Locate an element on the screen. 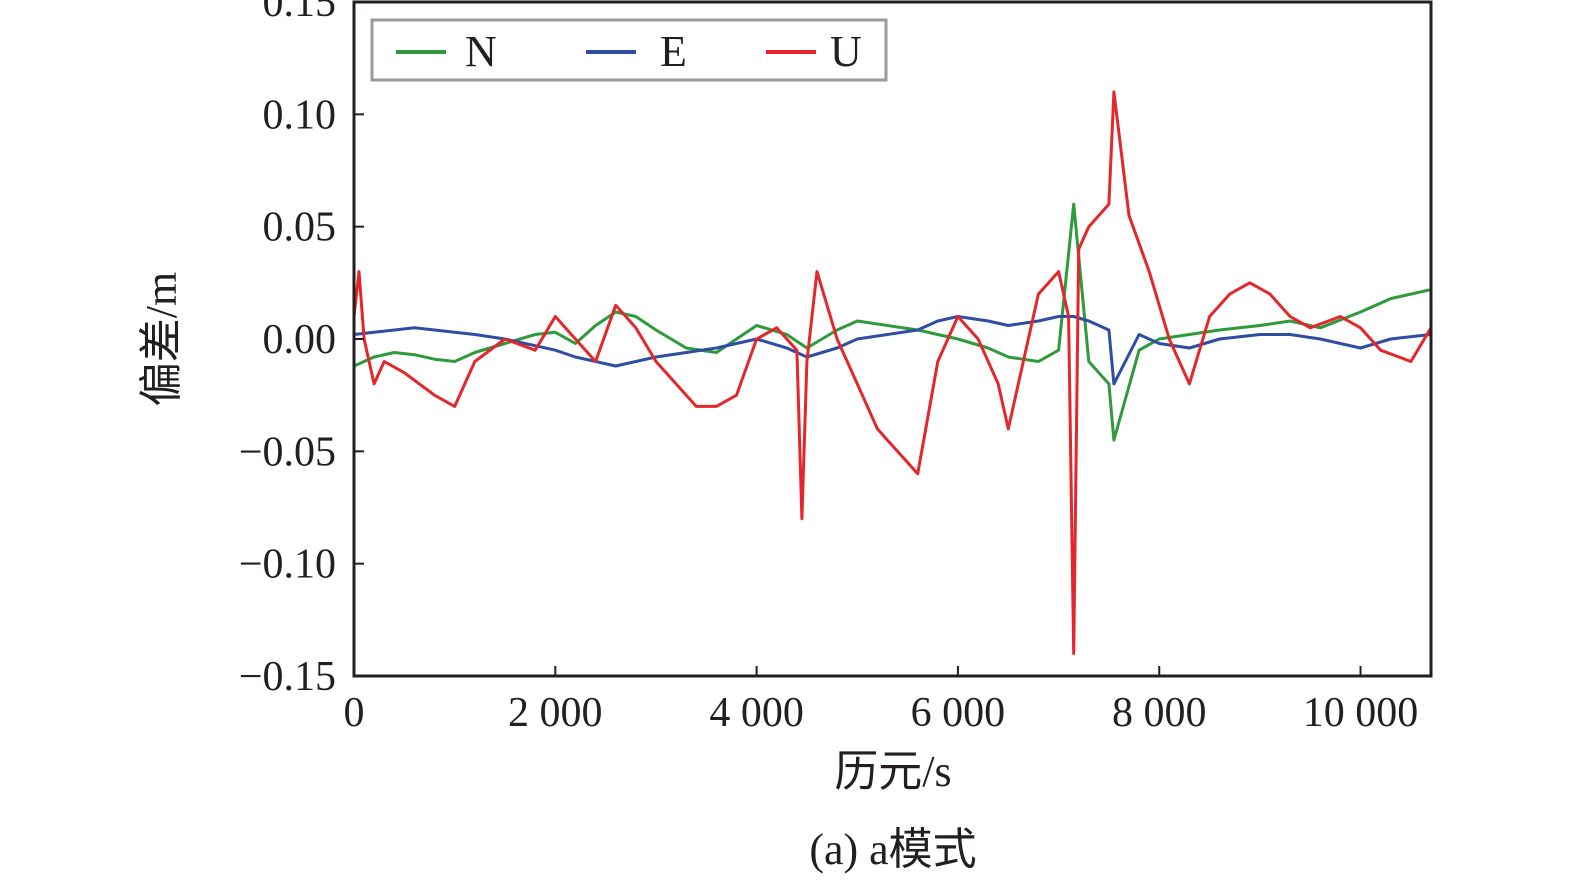  y-tick-label: −0.05 is located at coordinates (287, 452).